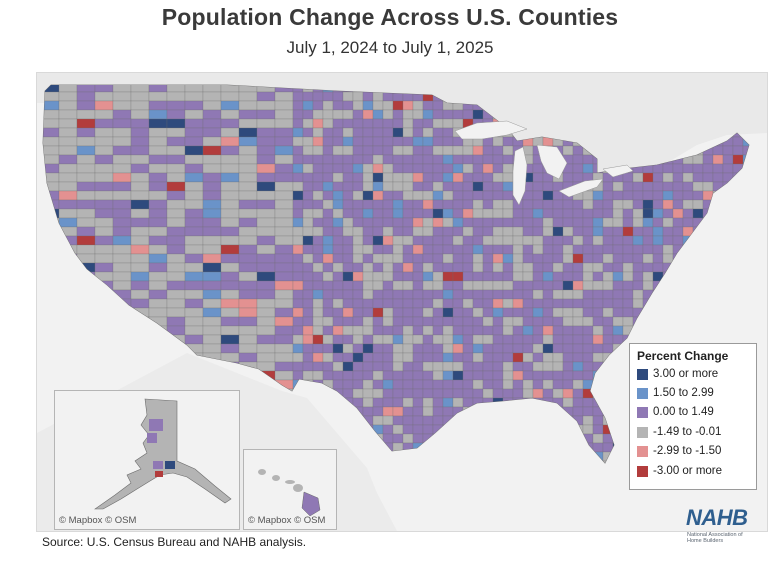 The height and width of the screenshot is (562, 780). I want to click on hawaii-inset: © Mapbox © OSM, so click(290, 489).